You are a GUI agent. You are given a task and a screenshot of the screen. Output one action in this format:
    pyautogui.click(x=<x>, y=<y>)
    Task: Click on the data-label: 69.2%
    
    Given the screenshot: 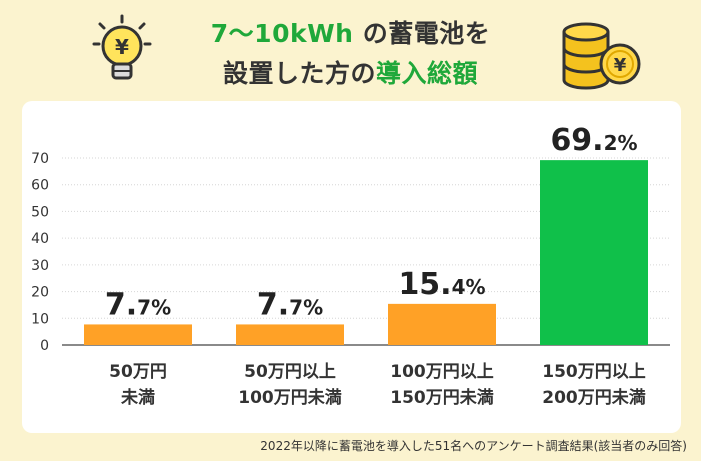 What is the action you would take?
    pyautogui.click(x=593, y=140)
    